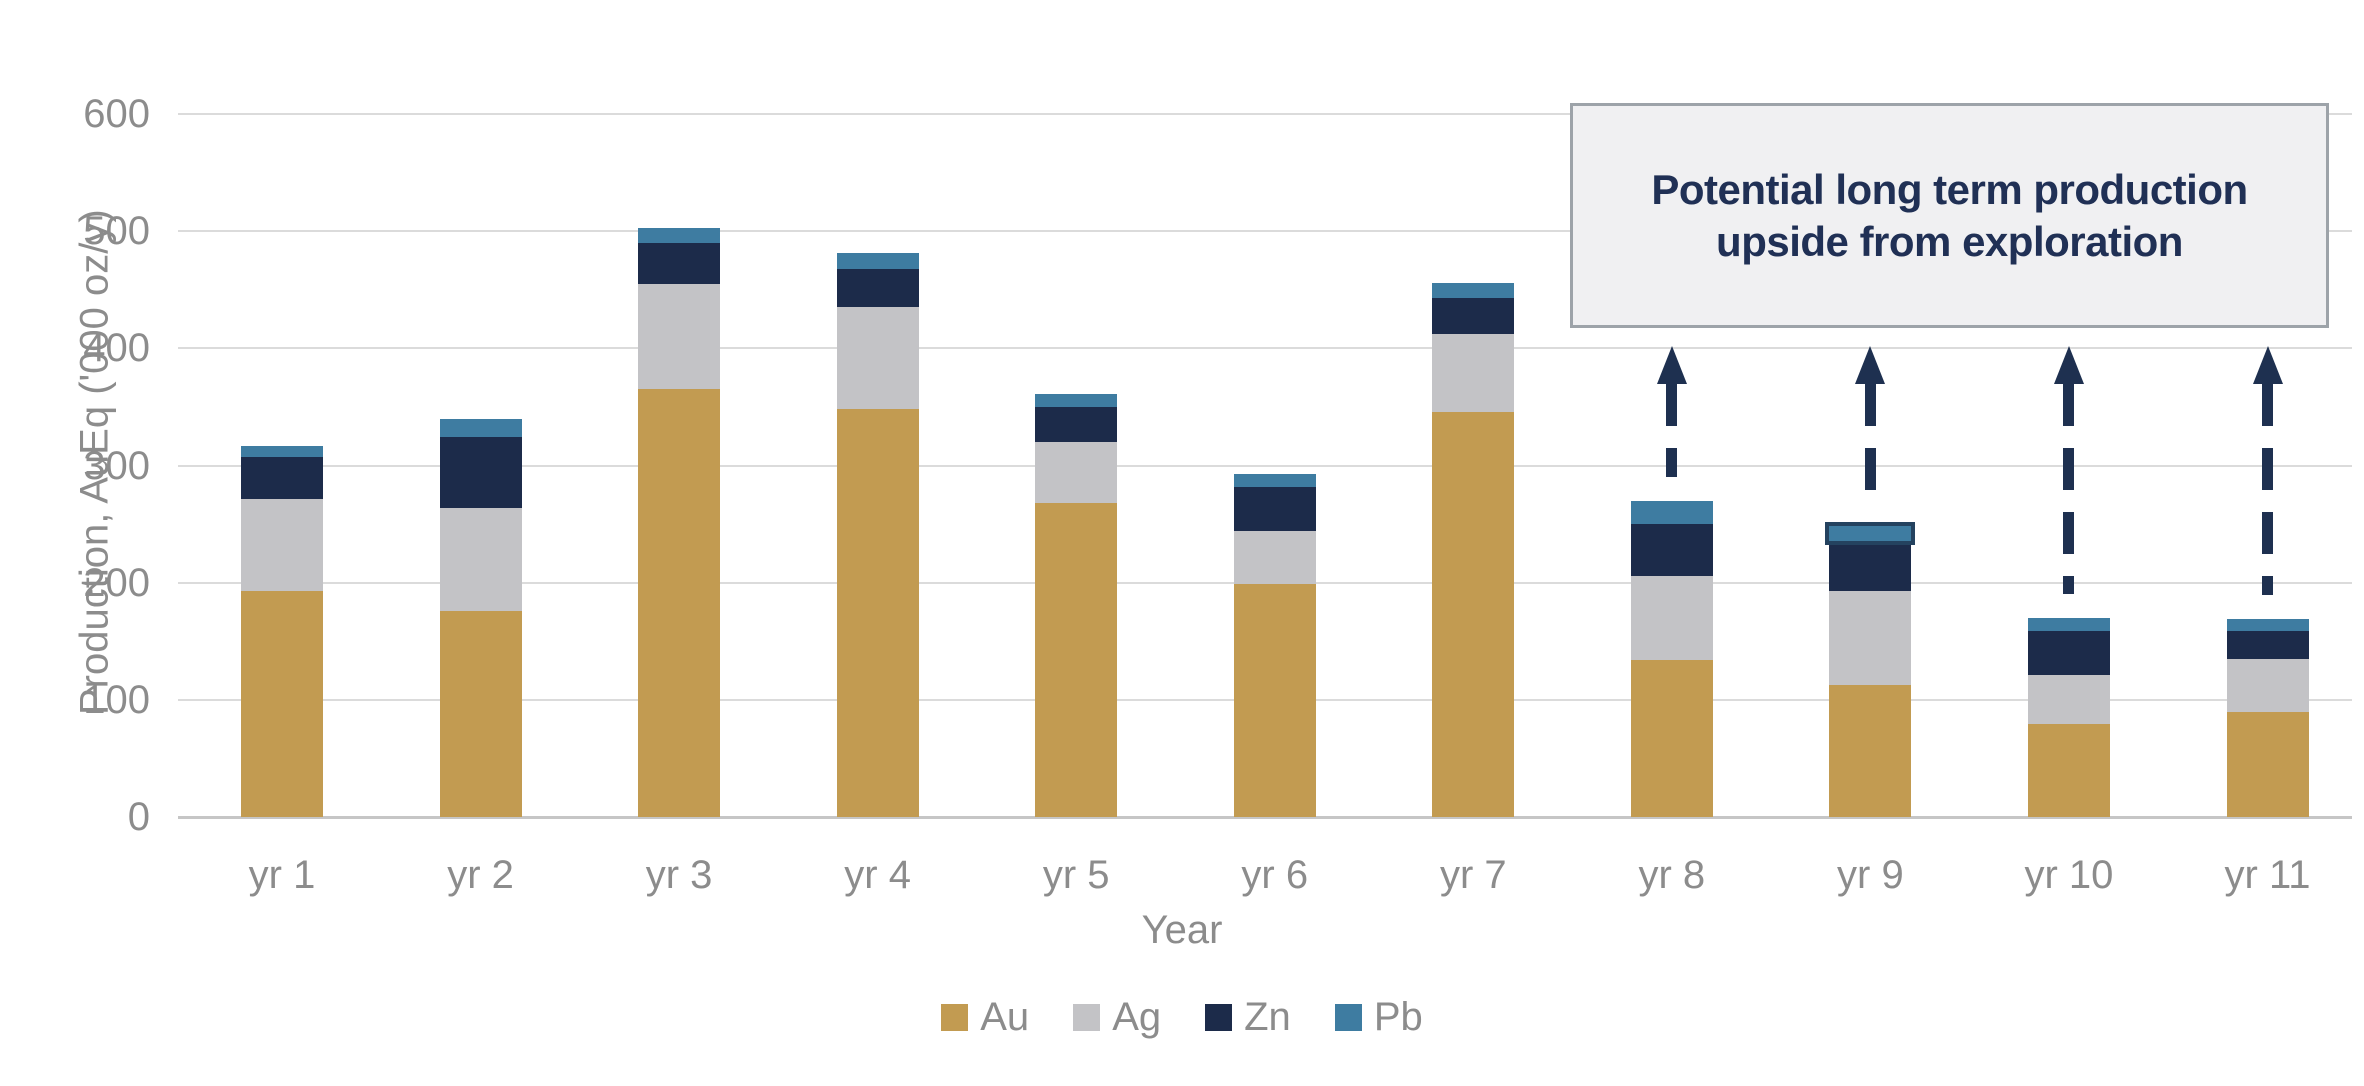  What do you see at coordinates (1274, 509) in the screenshot?
I see `bar-yr6-Zn` at bounding box center [1274, 509].